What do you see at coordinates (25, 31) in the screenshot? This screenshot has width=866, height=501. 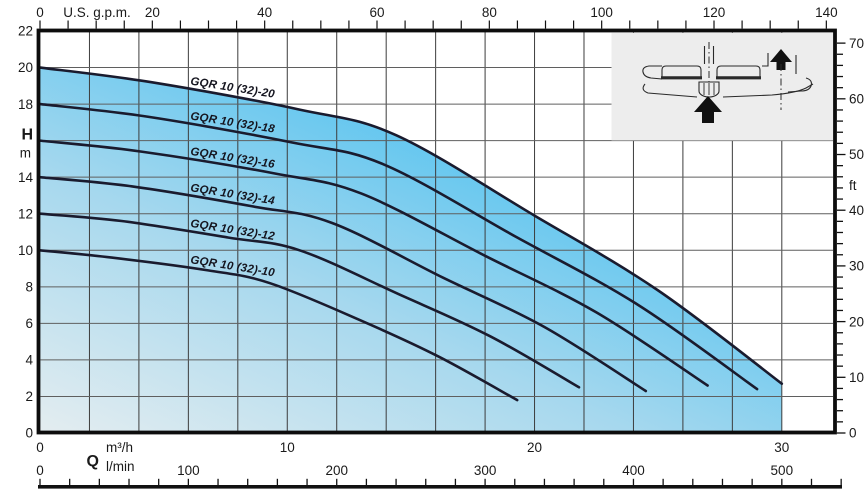 I see `left-tick-label: 22` at bounding box center [25, 31].